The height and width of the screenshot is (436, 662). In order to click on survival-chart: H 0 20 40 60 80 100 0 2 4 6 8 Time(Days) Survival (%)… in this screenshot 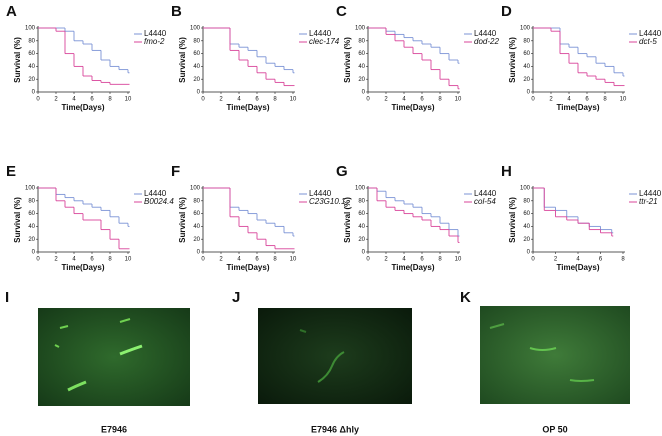, I will do `click(581, 217)`.